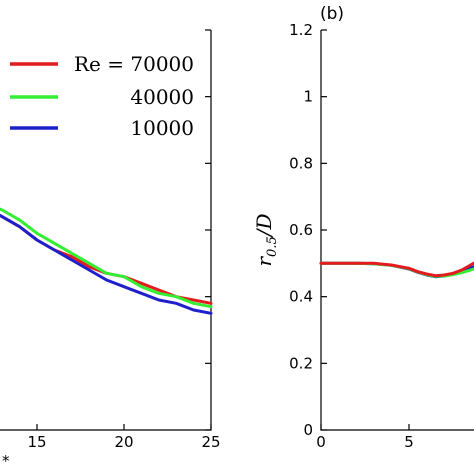 Image resolution: width=474 pixels, height=474 pixels. Describe the element at coordinates (6, 461) in the screenshot. I see `footnote-asterisk: *` at that location.